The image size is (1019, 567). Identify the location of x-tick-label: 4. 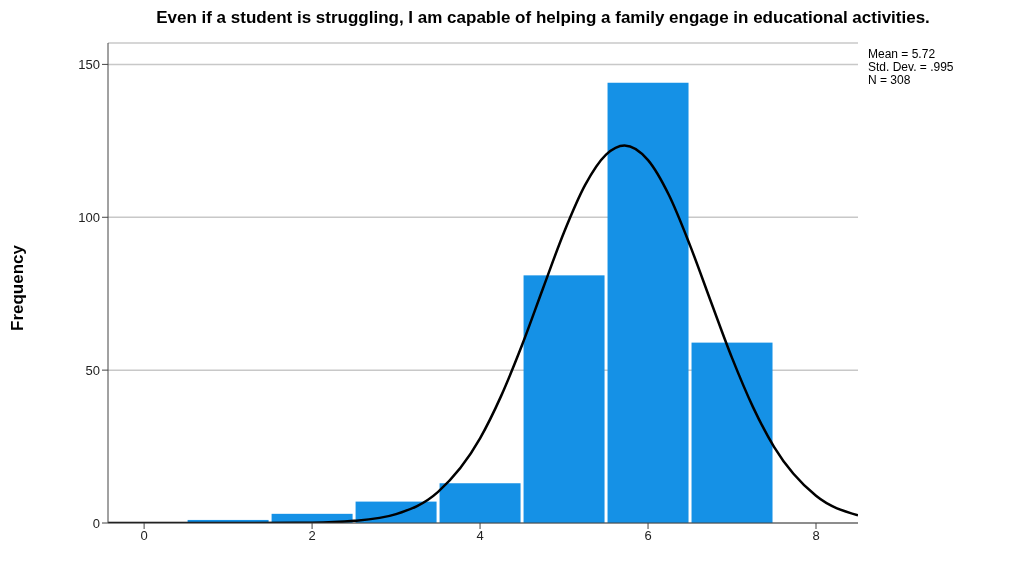
(480, 536).